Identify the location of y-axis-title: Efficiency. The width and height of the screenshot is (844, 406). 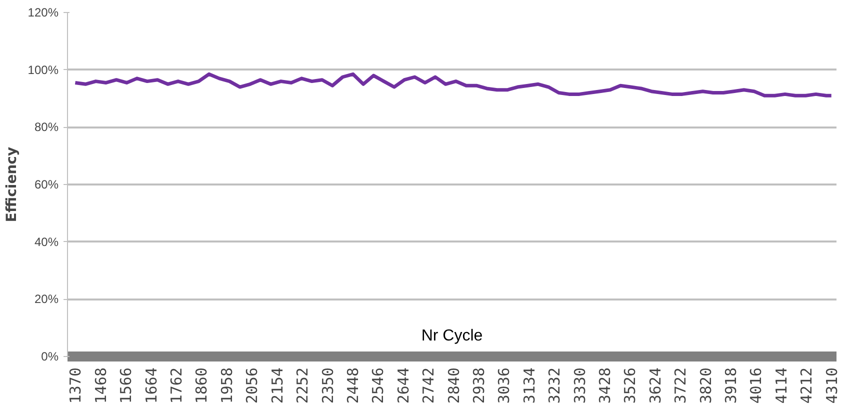
(12, 184).